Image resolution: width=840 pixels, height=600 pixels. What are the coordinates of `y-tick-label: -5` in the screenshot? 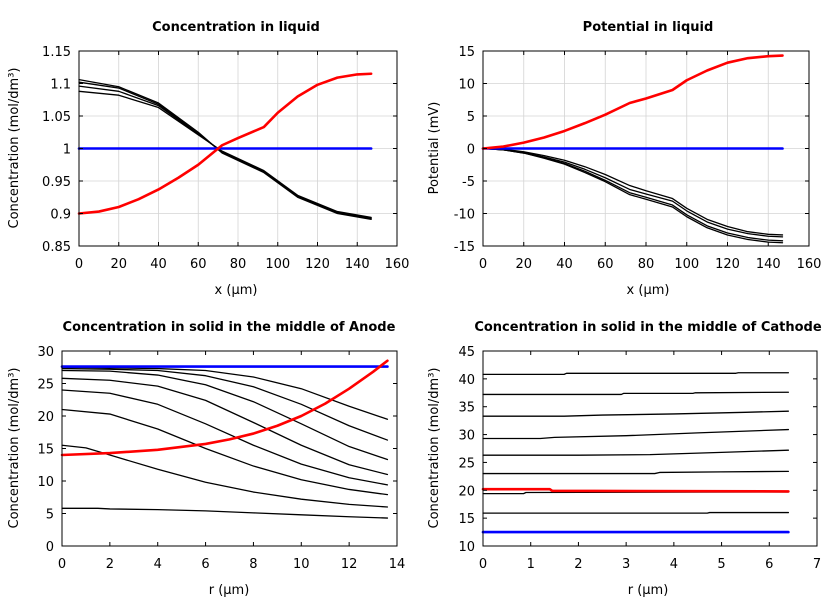 It's located at (468, 182).